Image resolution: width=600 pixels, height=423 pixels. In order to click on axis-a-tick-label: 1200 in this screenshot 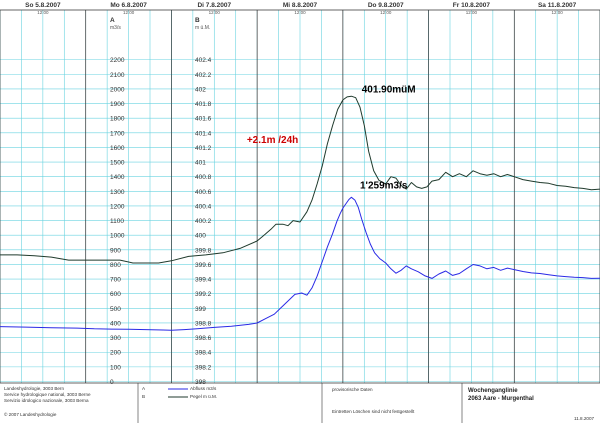, I will do `click(117, 206)`.